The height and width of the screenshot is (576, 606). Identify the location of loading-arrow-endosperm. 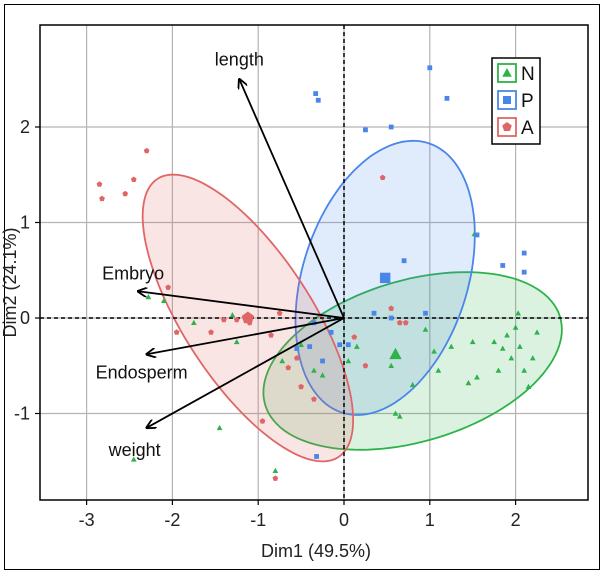
(246, 335).